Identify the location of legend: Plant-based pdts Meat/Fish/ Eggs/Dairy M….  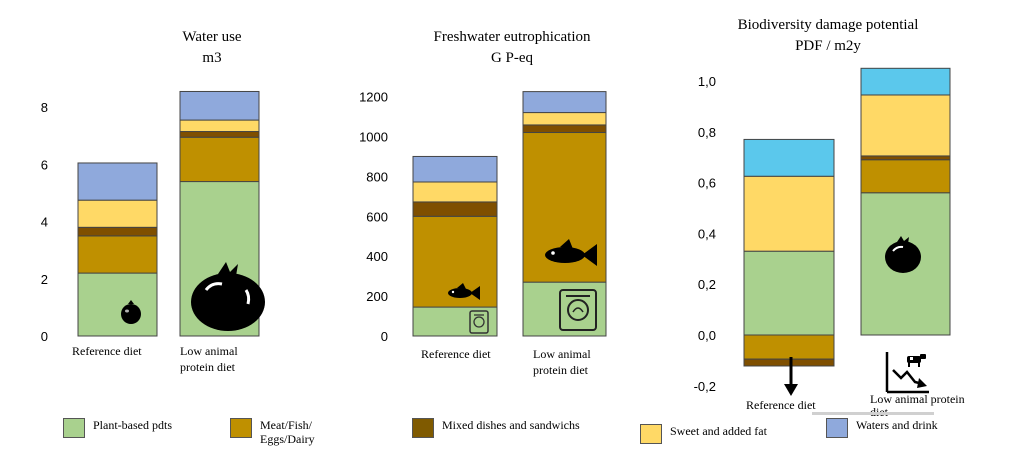
(512, 433).